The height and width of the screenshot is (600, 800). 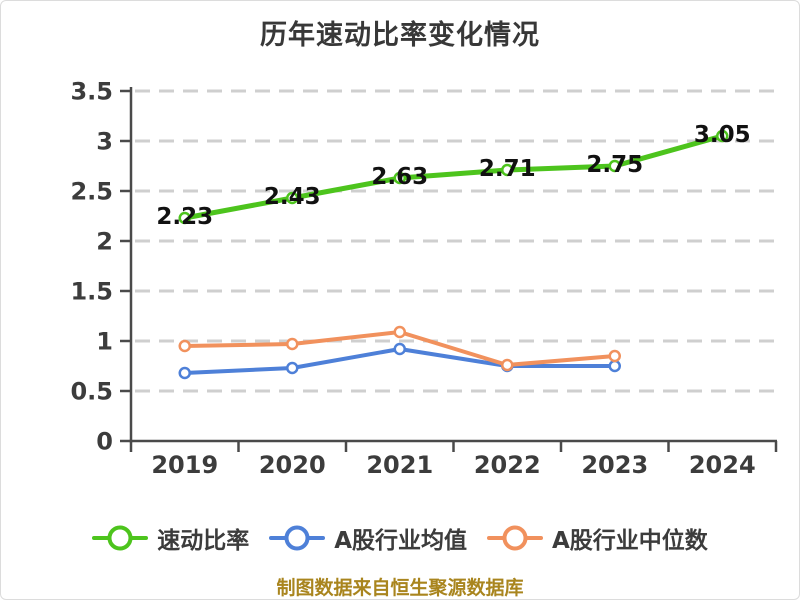 What do you see at coordinates (630, 541) in the screenshot?
I see `legend-label: A股行业中位数` at bounding box center [630, 541].